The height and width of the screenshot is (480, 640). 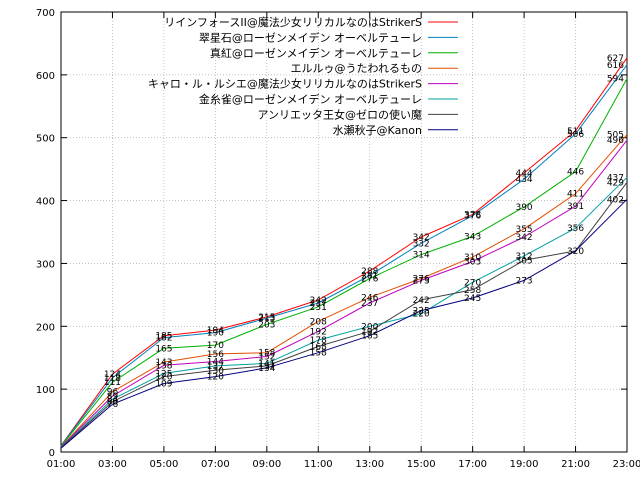 What do you see at coordinates (472, 263) in the screenshot?
I see `data-label: 303` at bounding box center [472, 263].